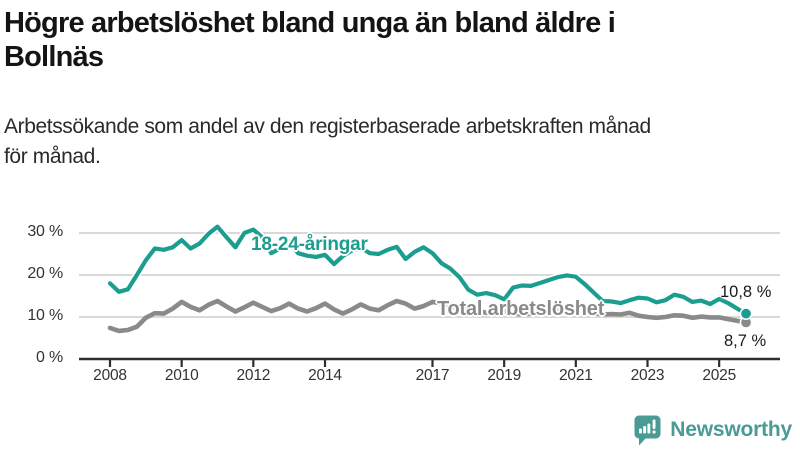  What do you see at coordinates (45, 315) in the screenshot?
I see `y-axis-tick-label: 10 %` at bounding box center [45, 315].